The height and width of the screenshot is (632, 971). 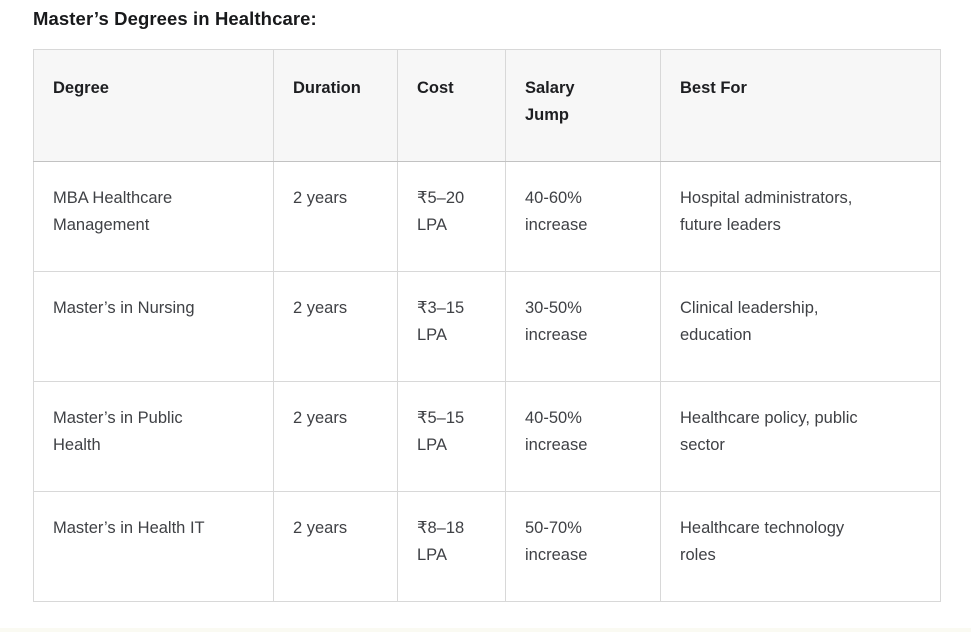 What do you see at coordinates (451, 105) in the screenshot?
I see `table-header-cost: Cost` at bounding box center [451, 105].